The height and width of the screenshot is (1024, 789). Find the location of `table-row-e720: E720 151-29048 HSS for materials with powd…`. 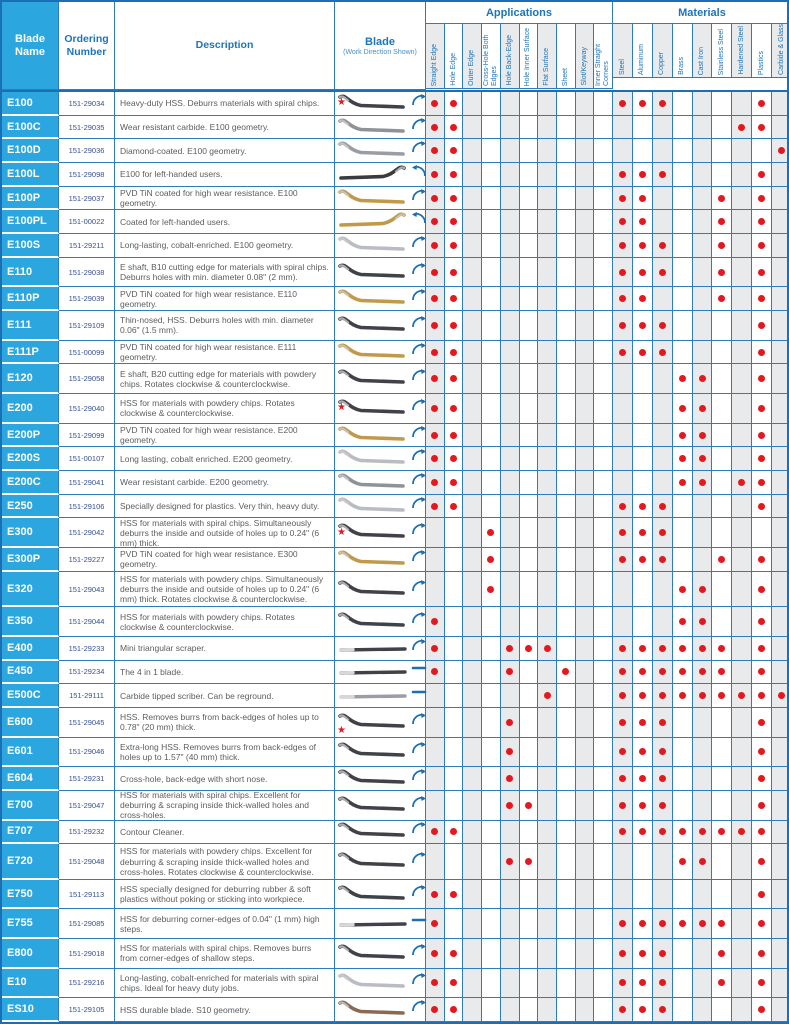

table-row-e720: E720 151-29048 HSS for materials with powd… is located at coordinates (394, 862).